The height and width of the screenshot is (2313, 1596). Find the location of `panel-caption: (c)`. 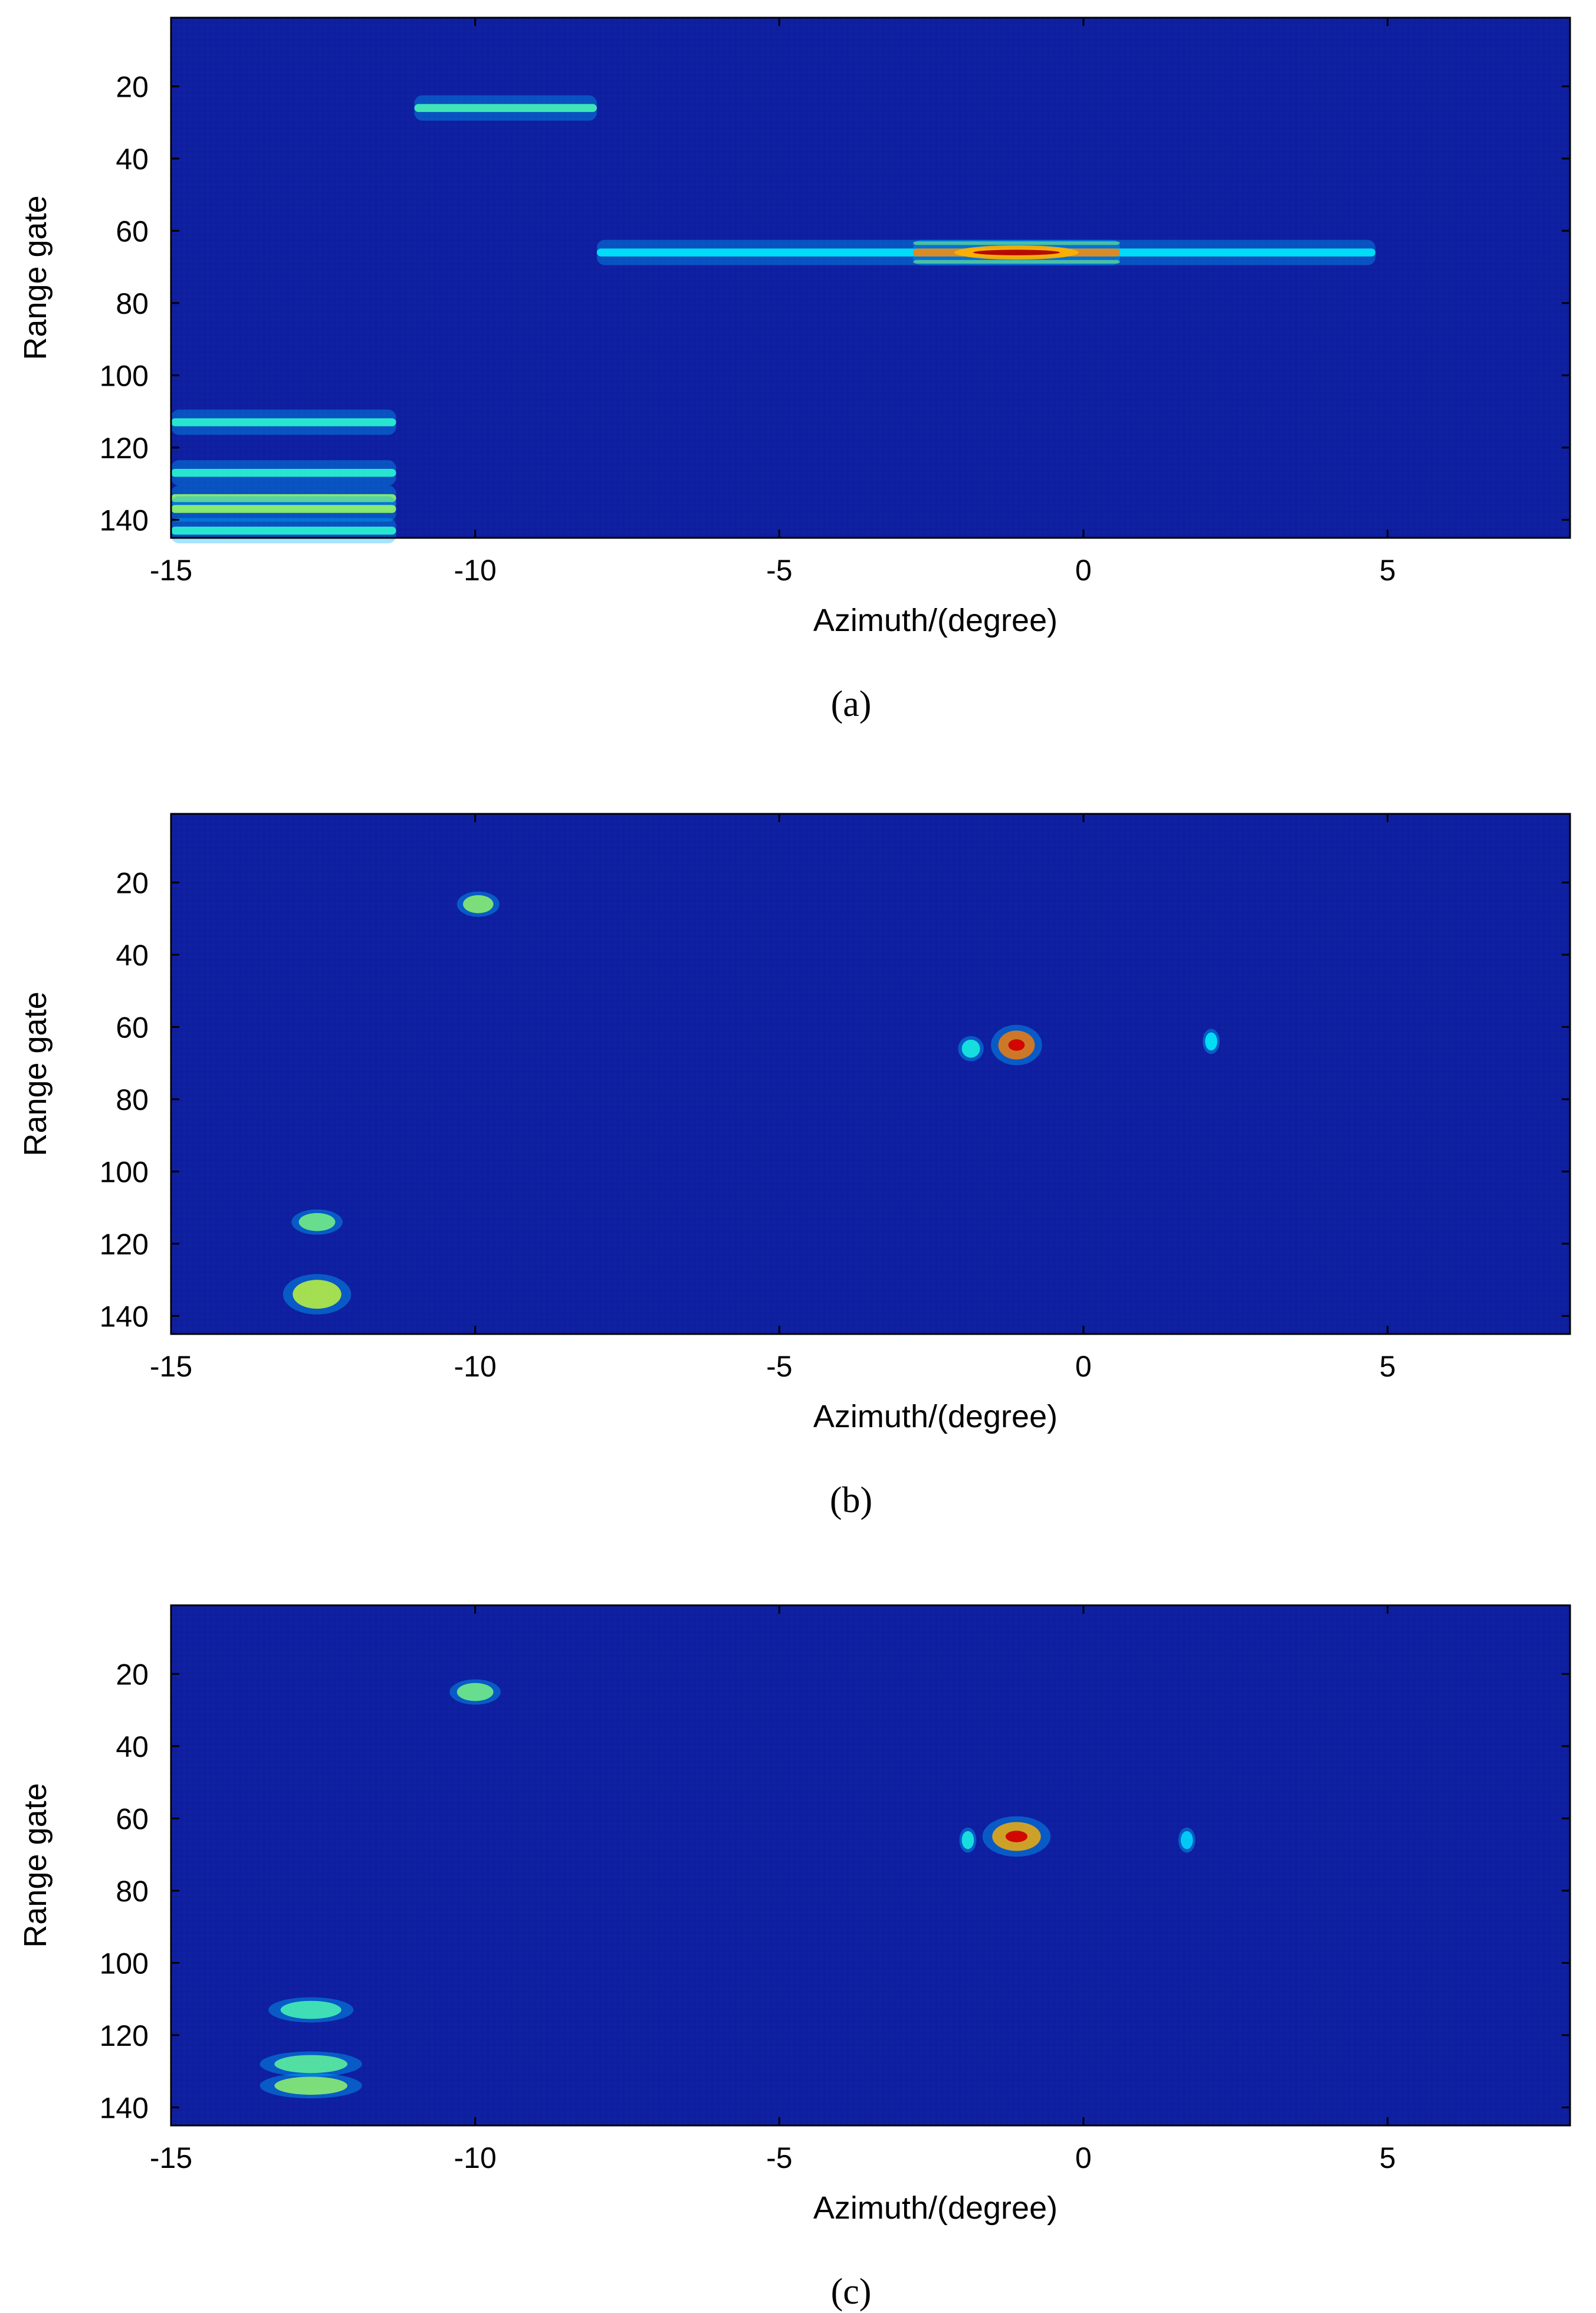

panel-caption: (c) is located at coordinates (852, 2292).